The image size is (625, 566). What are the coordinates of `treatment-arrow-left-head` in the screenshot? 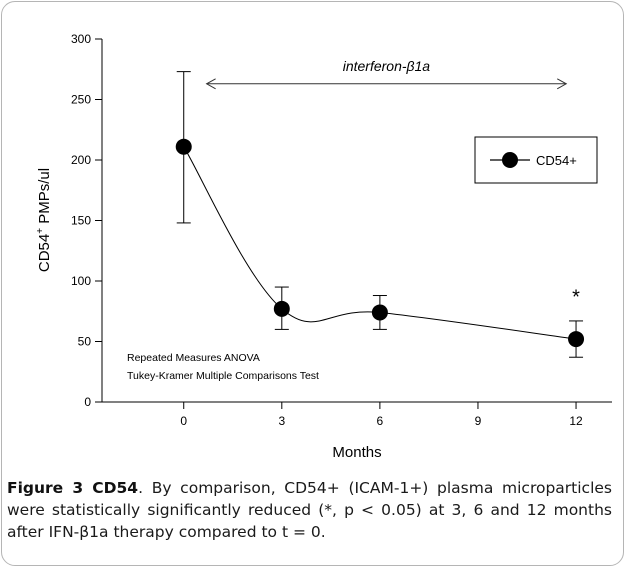 It's located at (210, 84).